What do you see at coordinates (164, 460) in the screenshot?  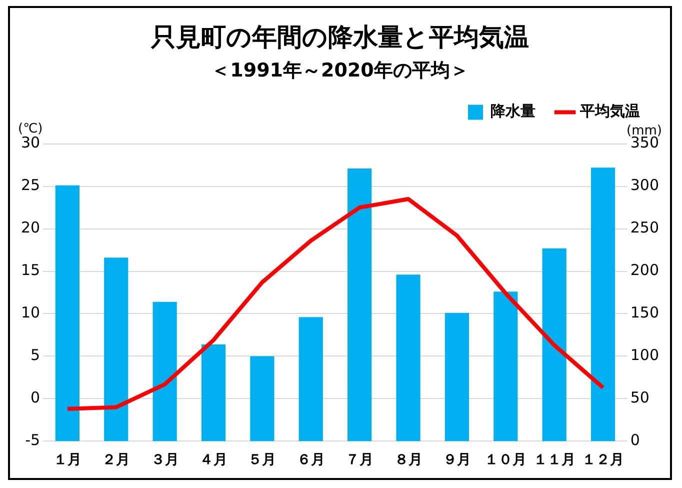 I see `x-tick-label: ３月` at bounding box center [164, 460].